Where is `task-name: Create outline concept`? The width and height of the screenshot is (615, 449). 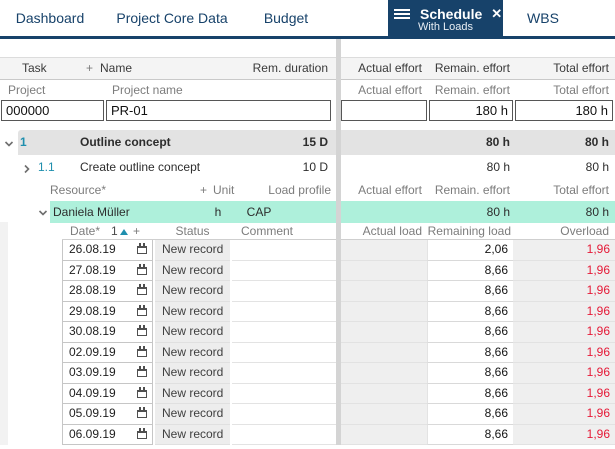
task-name: Create outline concept is located at coordinates (140, 167).